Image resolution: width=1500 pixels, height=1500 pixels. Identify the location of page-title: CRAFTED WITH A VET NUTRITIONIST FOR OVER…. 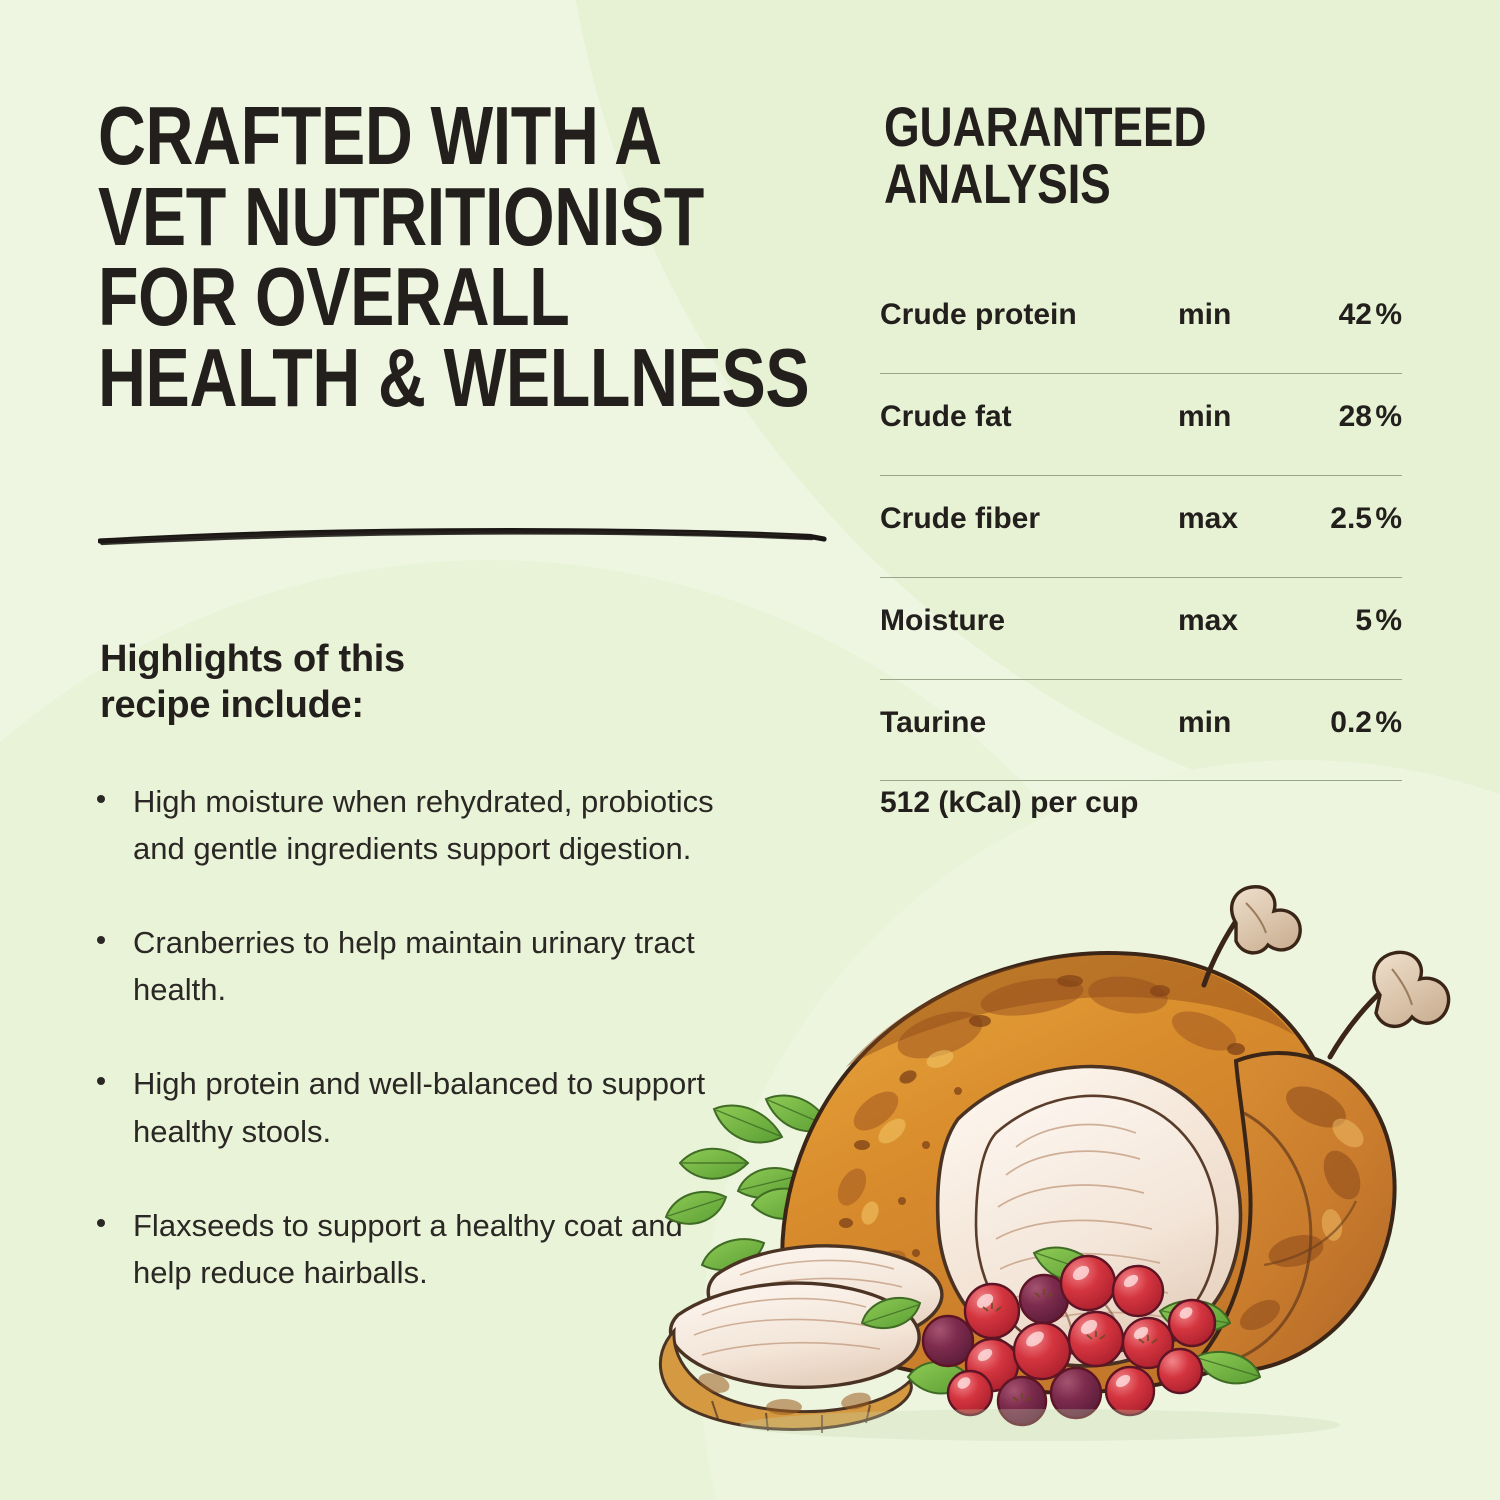
(454, 256).